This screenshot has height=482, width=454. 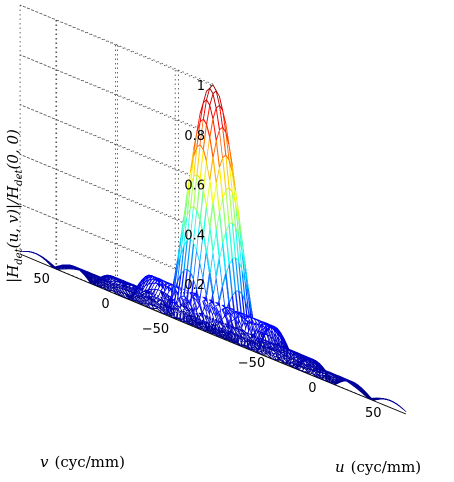 I want to click on u-tick-label: −50, so click(x=251, y=363).